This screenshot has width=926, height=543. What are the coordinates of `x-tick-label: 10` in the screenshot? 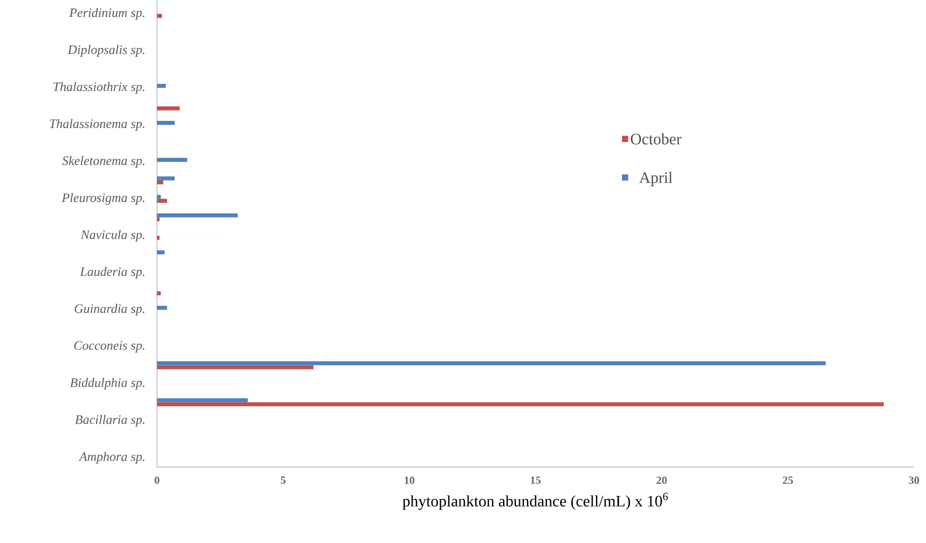 It's located at (409, 480).